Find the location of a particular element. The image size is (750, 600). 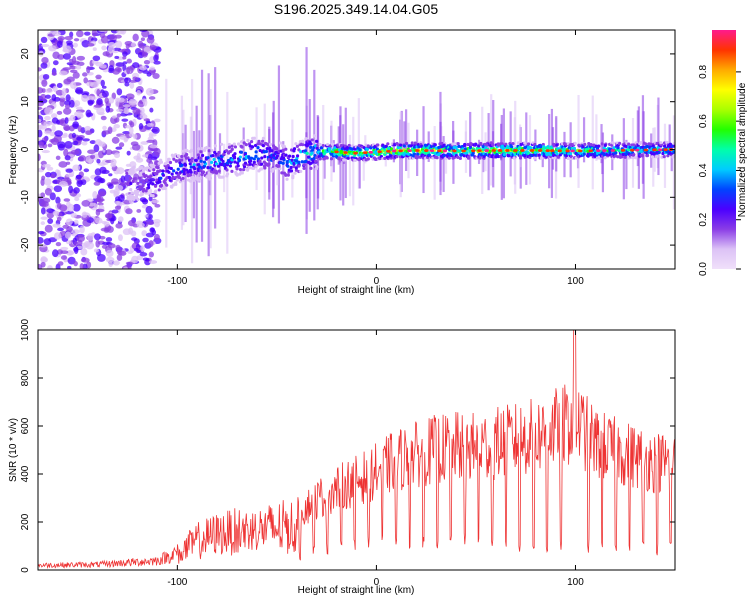

colorbar-label: Normalized spectral amplitude is located at coordinates (742, 149).